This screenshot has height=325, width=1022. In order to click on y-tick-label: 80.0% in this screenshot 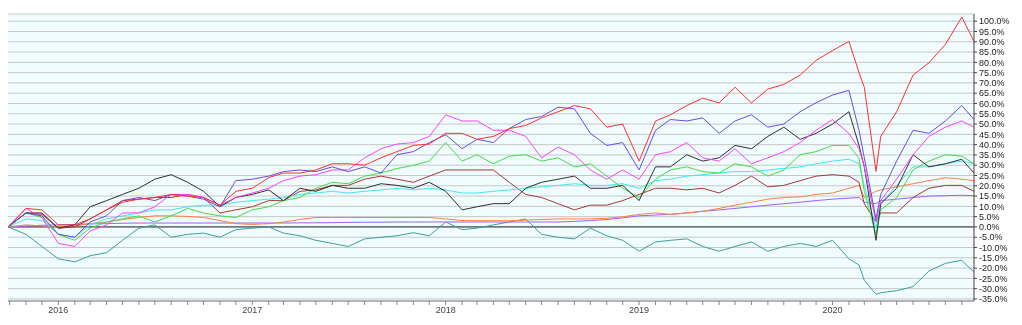, I will do `click(992, 62)`.